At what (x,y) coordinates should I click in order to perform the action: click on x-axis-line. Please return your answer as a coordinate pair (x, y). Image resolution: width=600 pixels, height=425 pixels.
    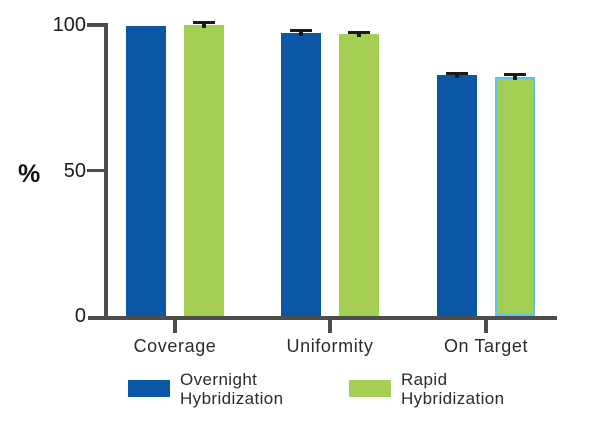
    Looking at the image, I should click on (322, 318).